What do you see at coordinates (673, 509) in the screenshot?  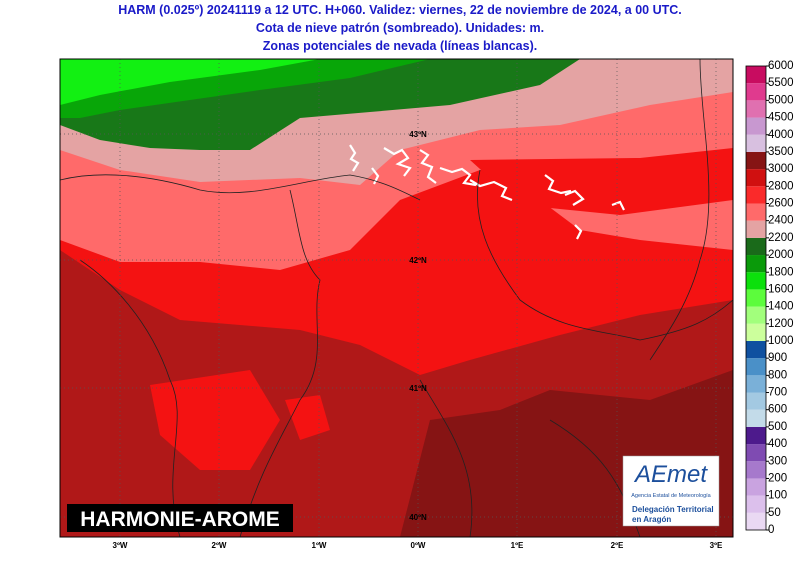 I see `logo-office: Delegación Territorial` at bounding box center [673, 509].